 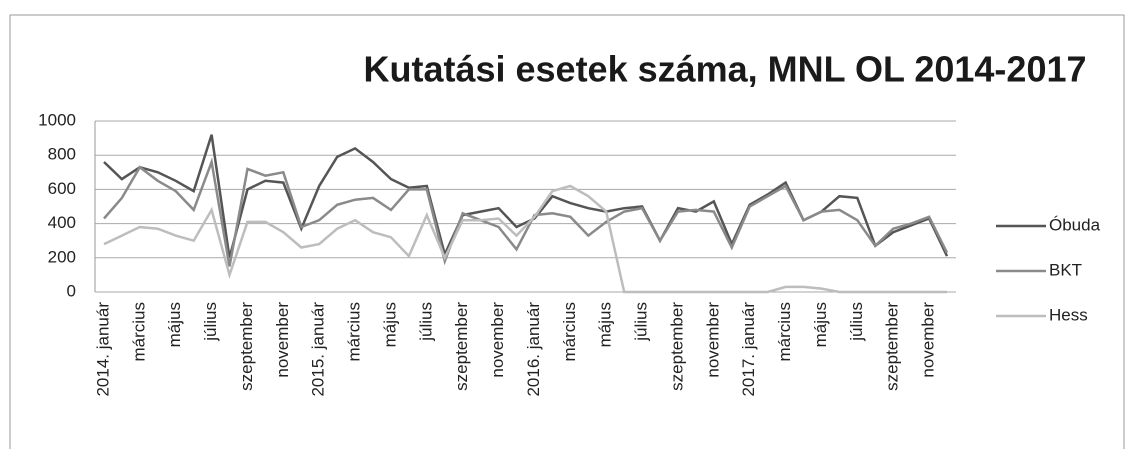 I want to click on x-tick-label: 2017. január, so click(x=748, y=349).